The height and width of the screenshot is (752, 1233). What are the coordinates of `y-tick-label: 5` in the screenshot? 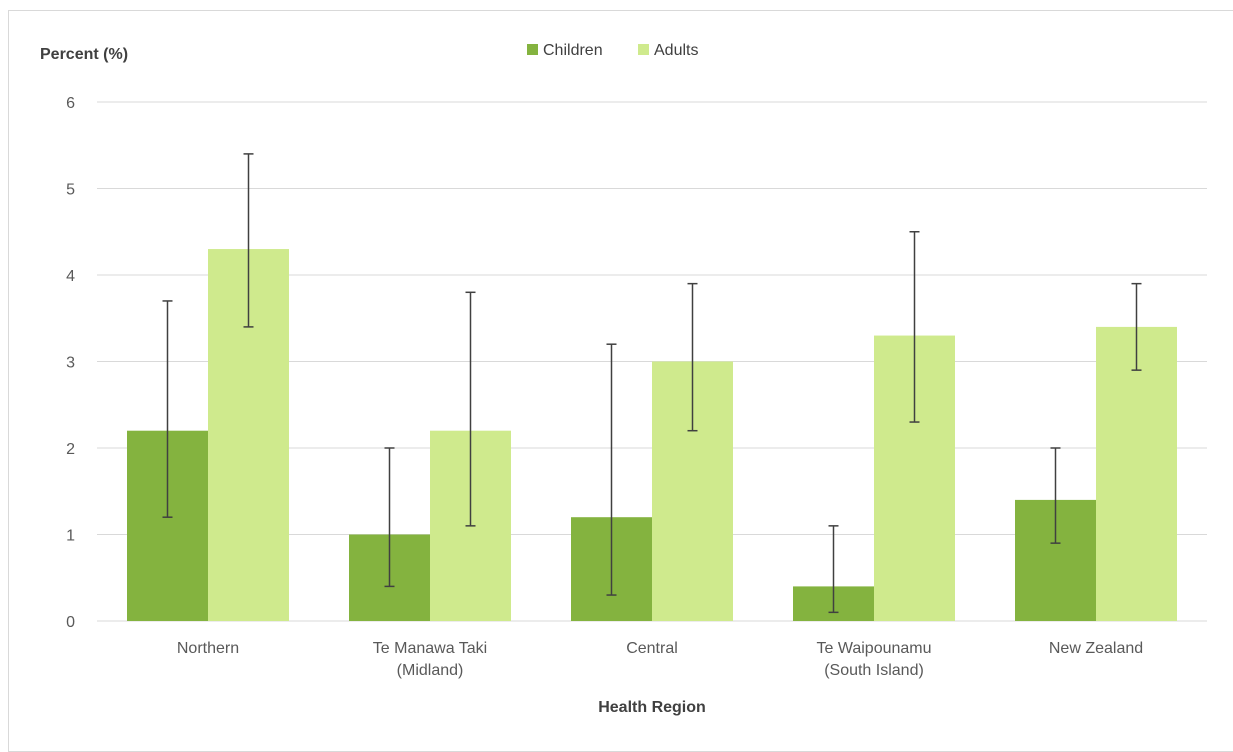 It's located at (70, 190).